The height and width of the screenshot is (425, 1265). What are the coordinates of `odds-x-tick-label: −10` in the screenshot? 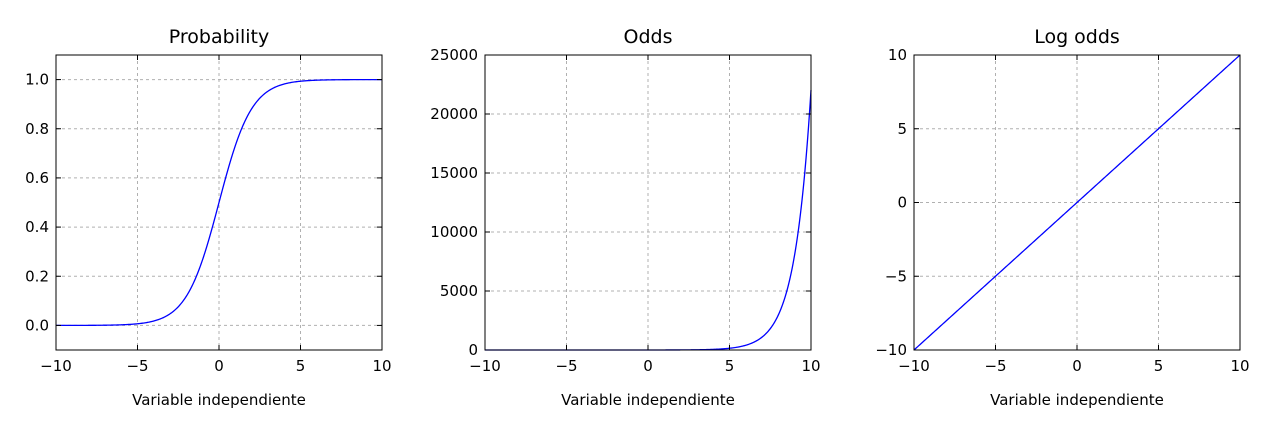 It's located at (485, 366).